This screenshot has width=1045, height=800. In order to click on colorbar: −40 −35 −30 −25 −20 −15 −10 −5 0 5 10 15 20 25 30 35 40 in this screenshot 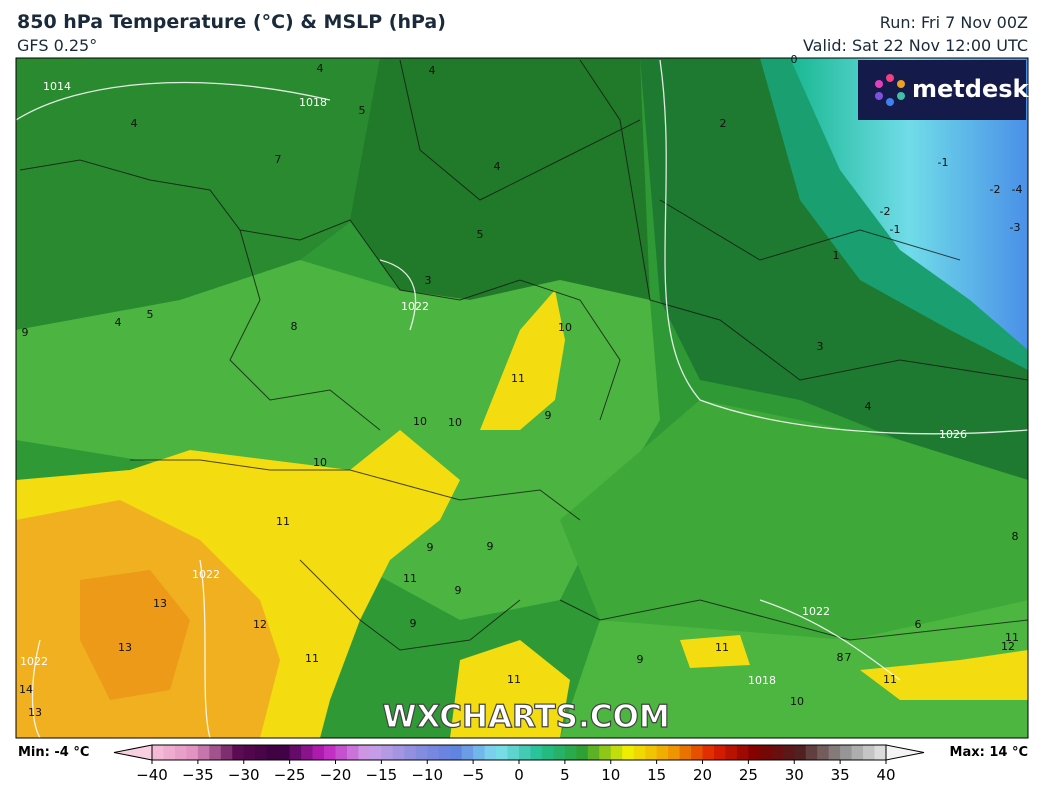, I will do `click(519, 764)`.